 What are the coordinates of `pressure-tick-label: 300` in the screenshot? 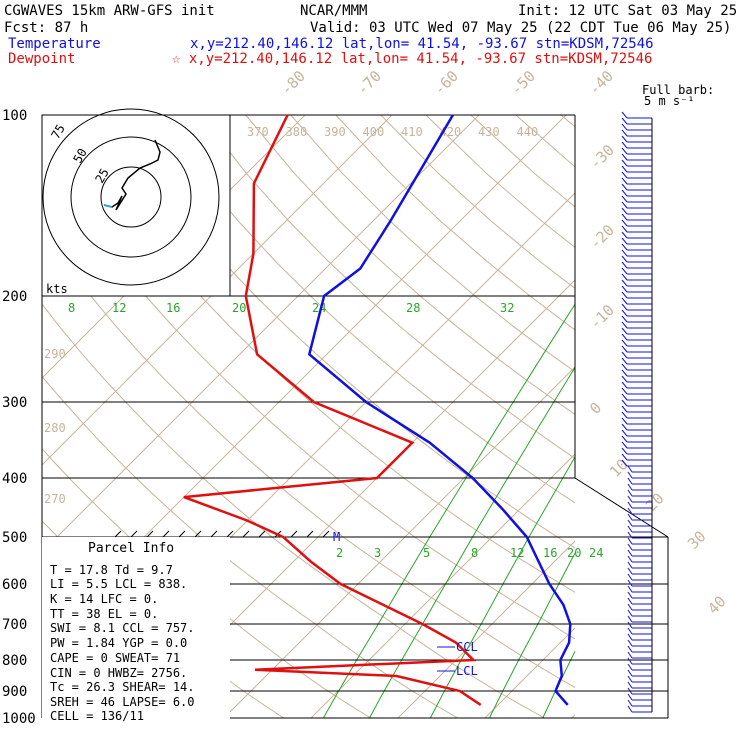 It's located at (14, 403).